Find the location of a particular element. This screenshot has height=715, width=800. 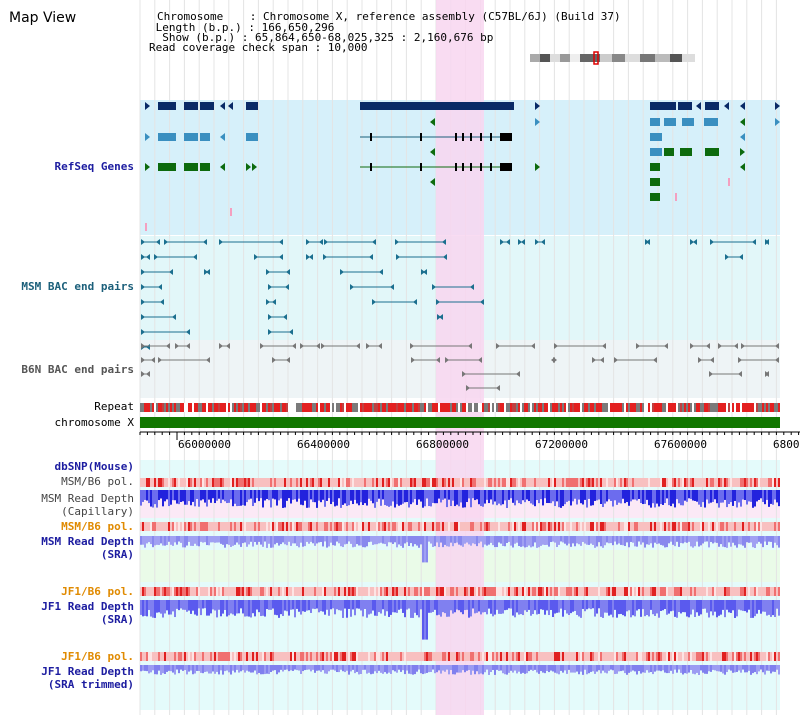

b6n-bac-label: B6N BAC end pairs is located at coordinates (77, 369).